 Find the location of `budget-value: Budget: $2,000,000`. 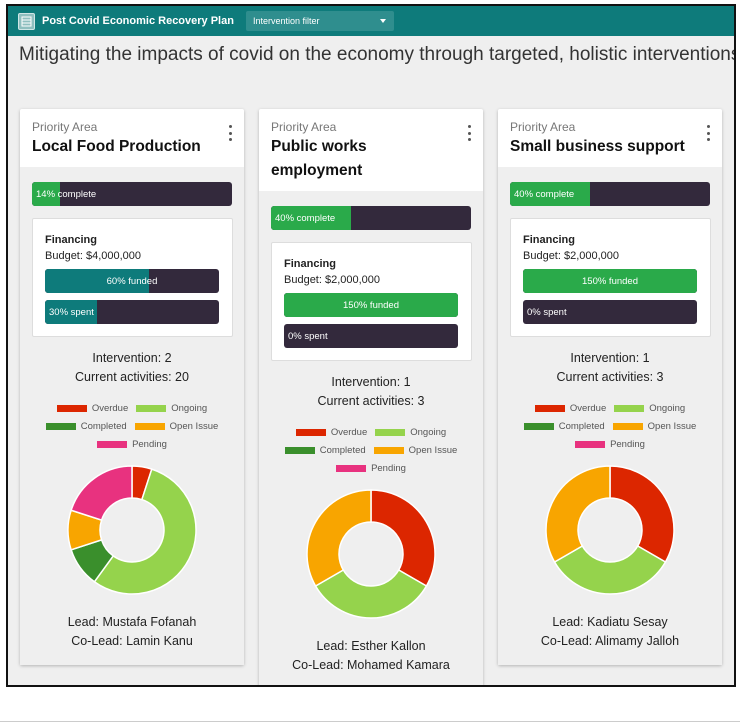

budget-value: Budget: $2,000,000 is located at coordinates (571, 256).